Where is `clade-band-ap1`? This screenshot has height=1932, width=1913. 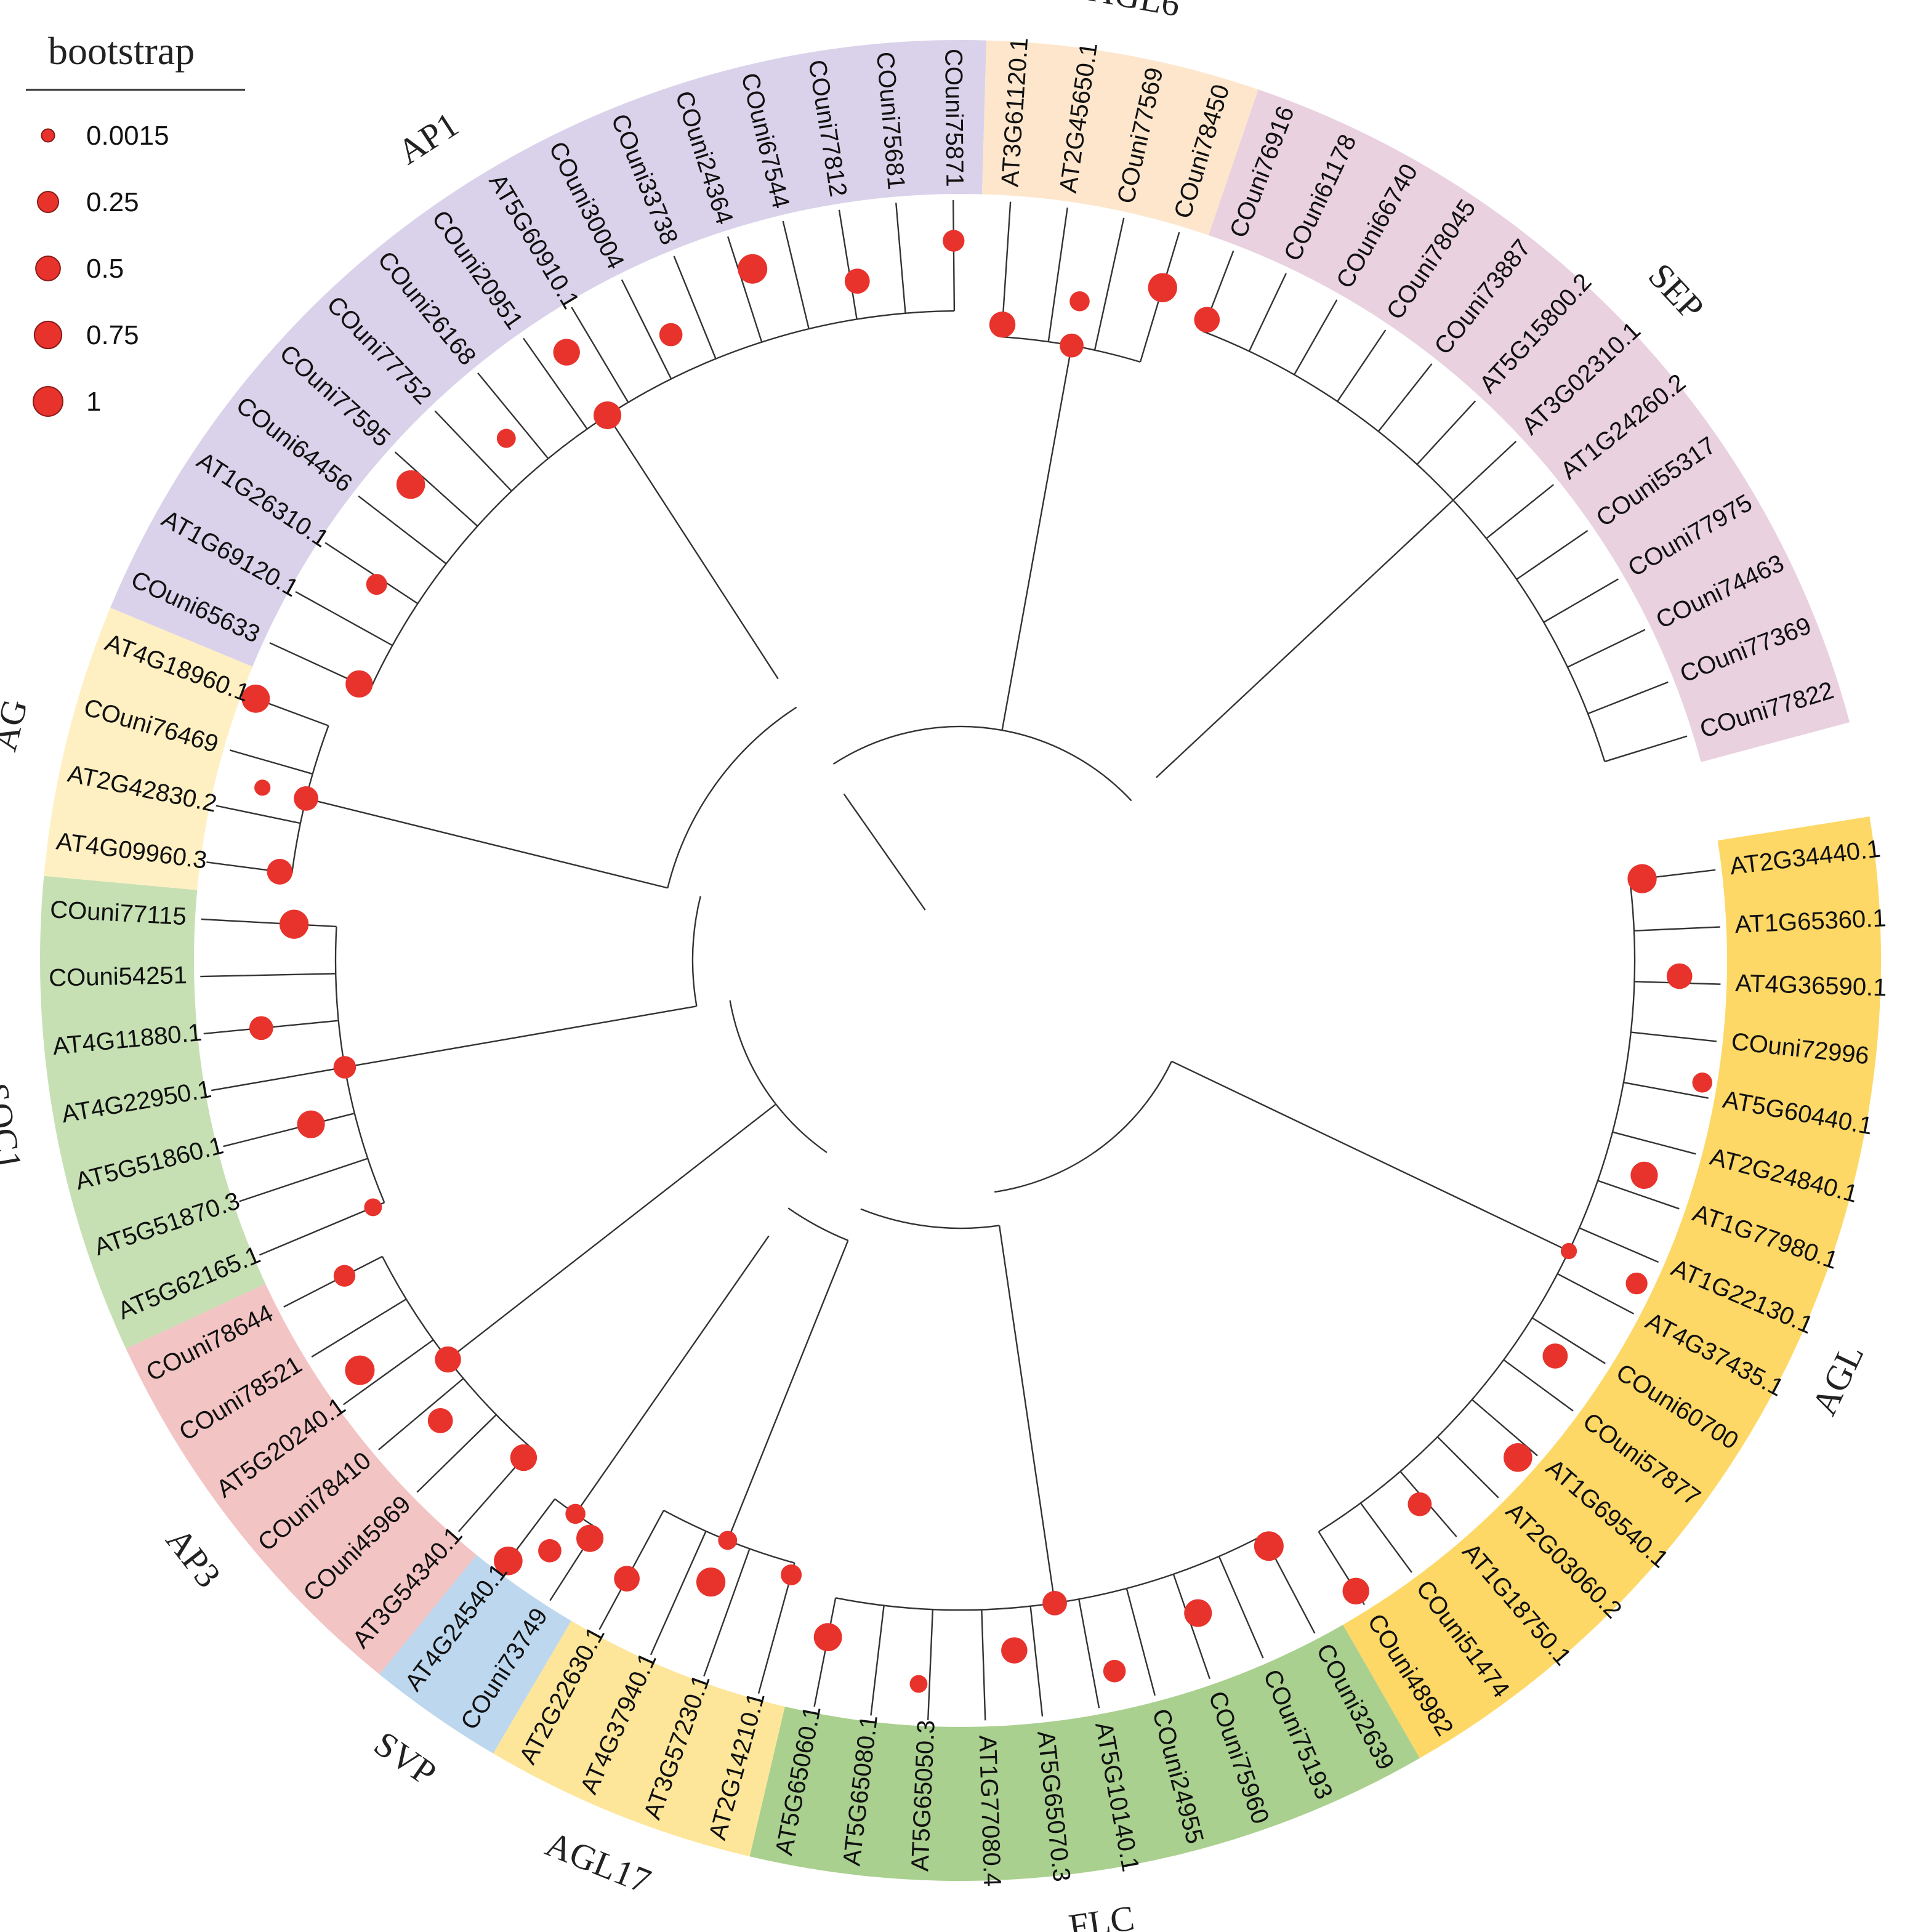 clade-band-ap1 is located at coordinates (548, 353).